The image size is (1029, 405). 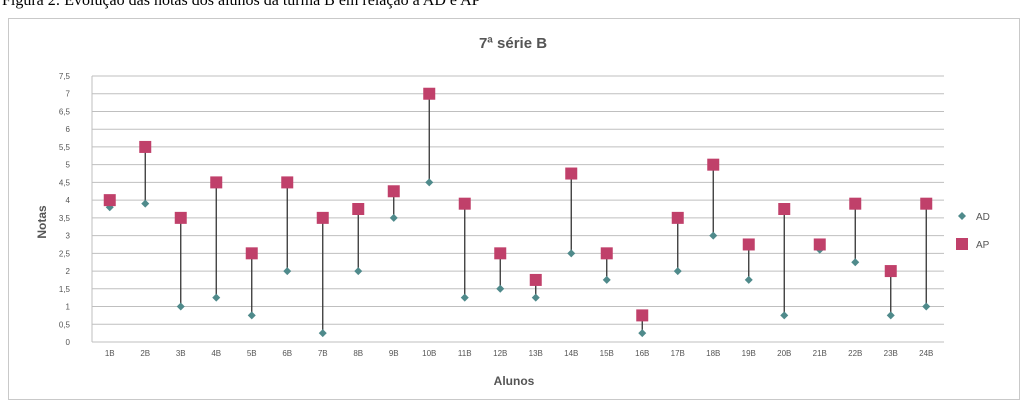 What do you see at coordinates (65, 253) in the screenshot?
I see `y-tick-label: 2,5` at bounding box center [65, 253].